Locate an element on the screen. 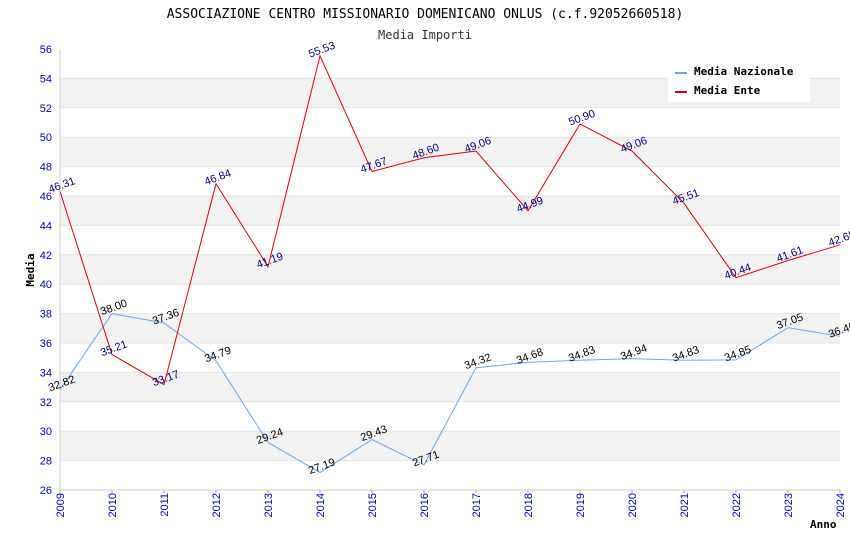  x-tick-label: 2020 is located at coordinates (633, 505).